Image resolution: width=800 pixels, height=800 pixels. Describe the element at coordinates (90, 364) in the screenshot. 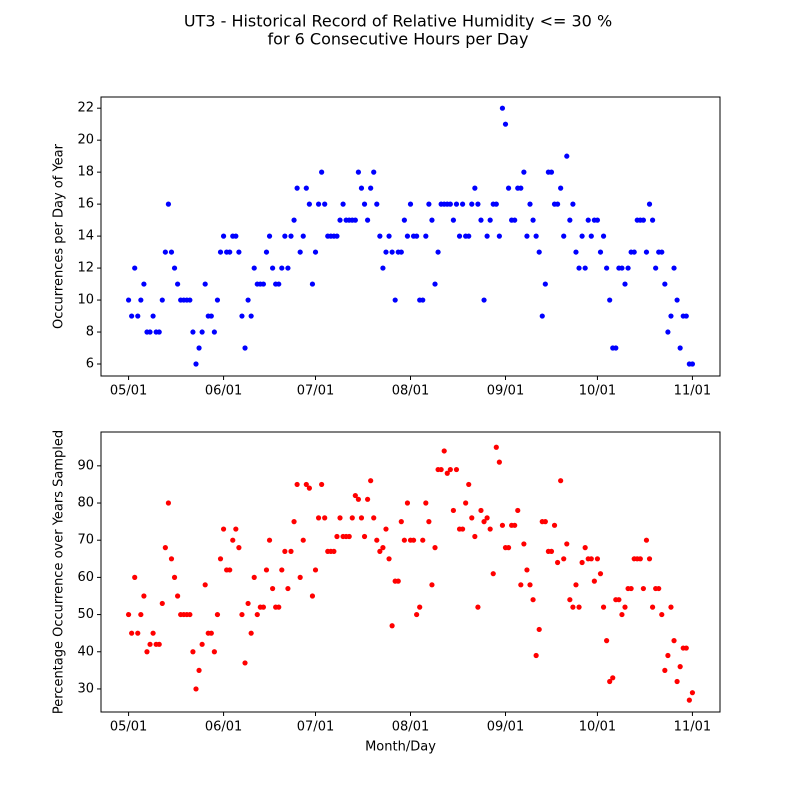

I see `y-tick-label: 6` at that location.